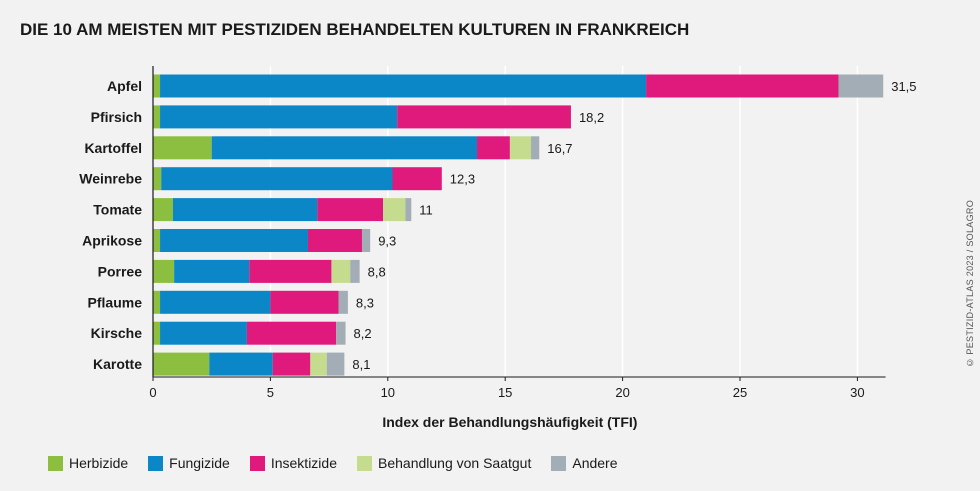  What do you see at coordinates (112, 241) in the screenshot?
I see `category-label: Aprikose` at bounding box center [112, 241].